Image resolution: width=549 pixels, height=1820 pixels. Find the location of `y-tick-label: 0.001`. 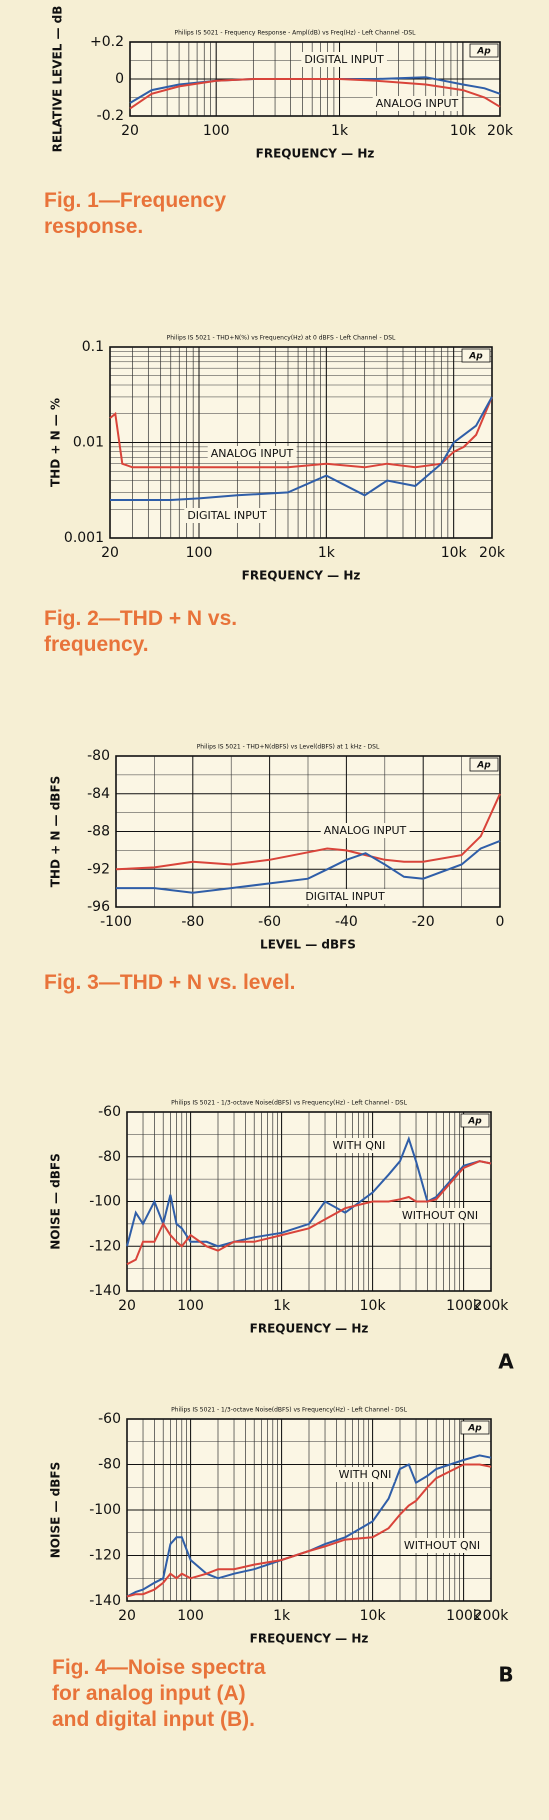

y-tick-label: 0.001 is located at coordinates (84, 538).